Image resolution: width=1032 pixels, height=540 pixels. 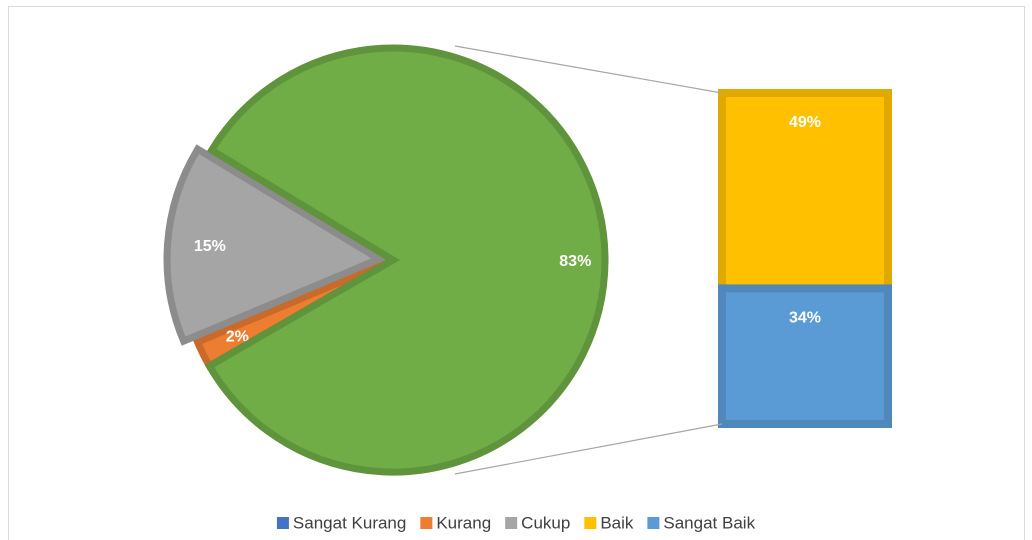 What do you see at coordinates (545, 522) in the screenshot?
I see `legend-label: Cukup` at bounding box center [545, 522].